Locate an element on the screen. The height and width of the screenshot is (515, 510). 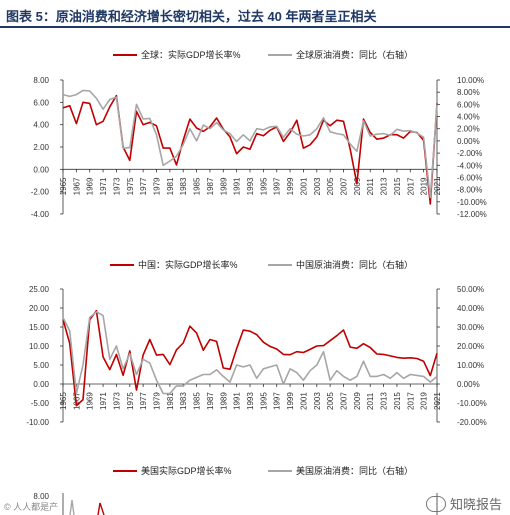
right-tick-label: 8.00% is located at coordinates (468, 92).